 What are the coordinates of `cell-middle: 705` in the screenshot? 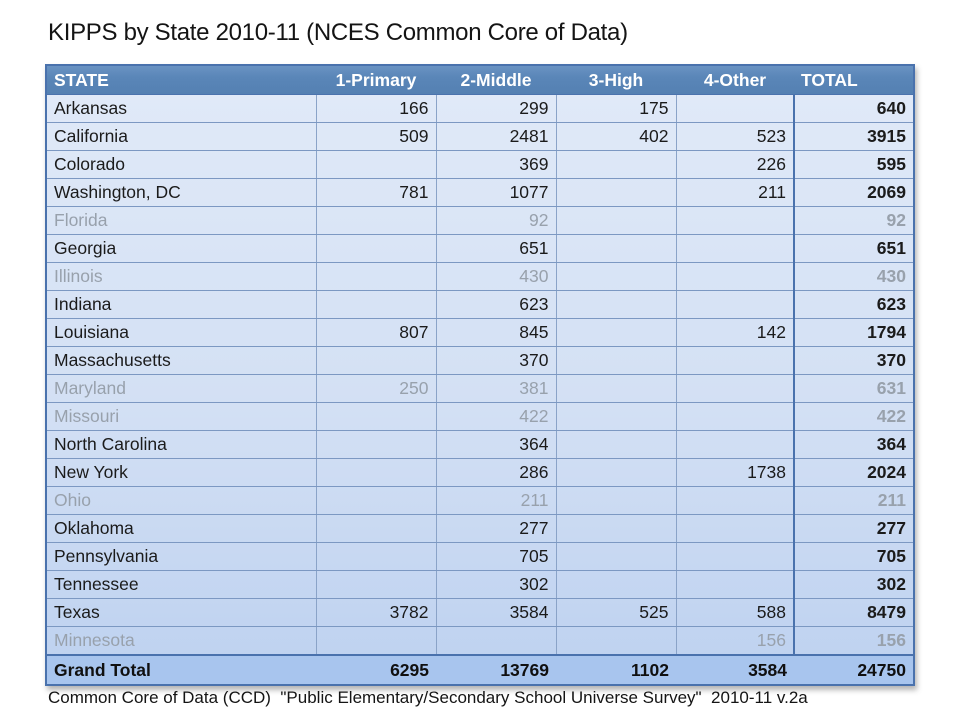 It's located at (496, 556).